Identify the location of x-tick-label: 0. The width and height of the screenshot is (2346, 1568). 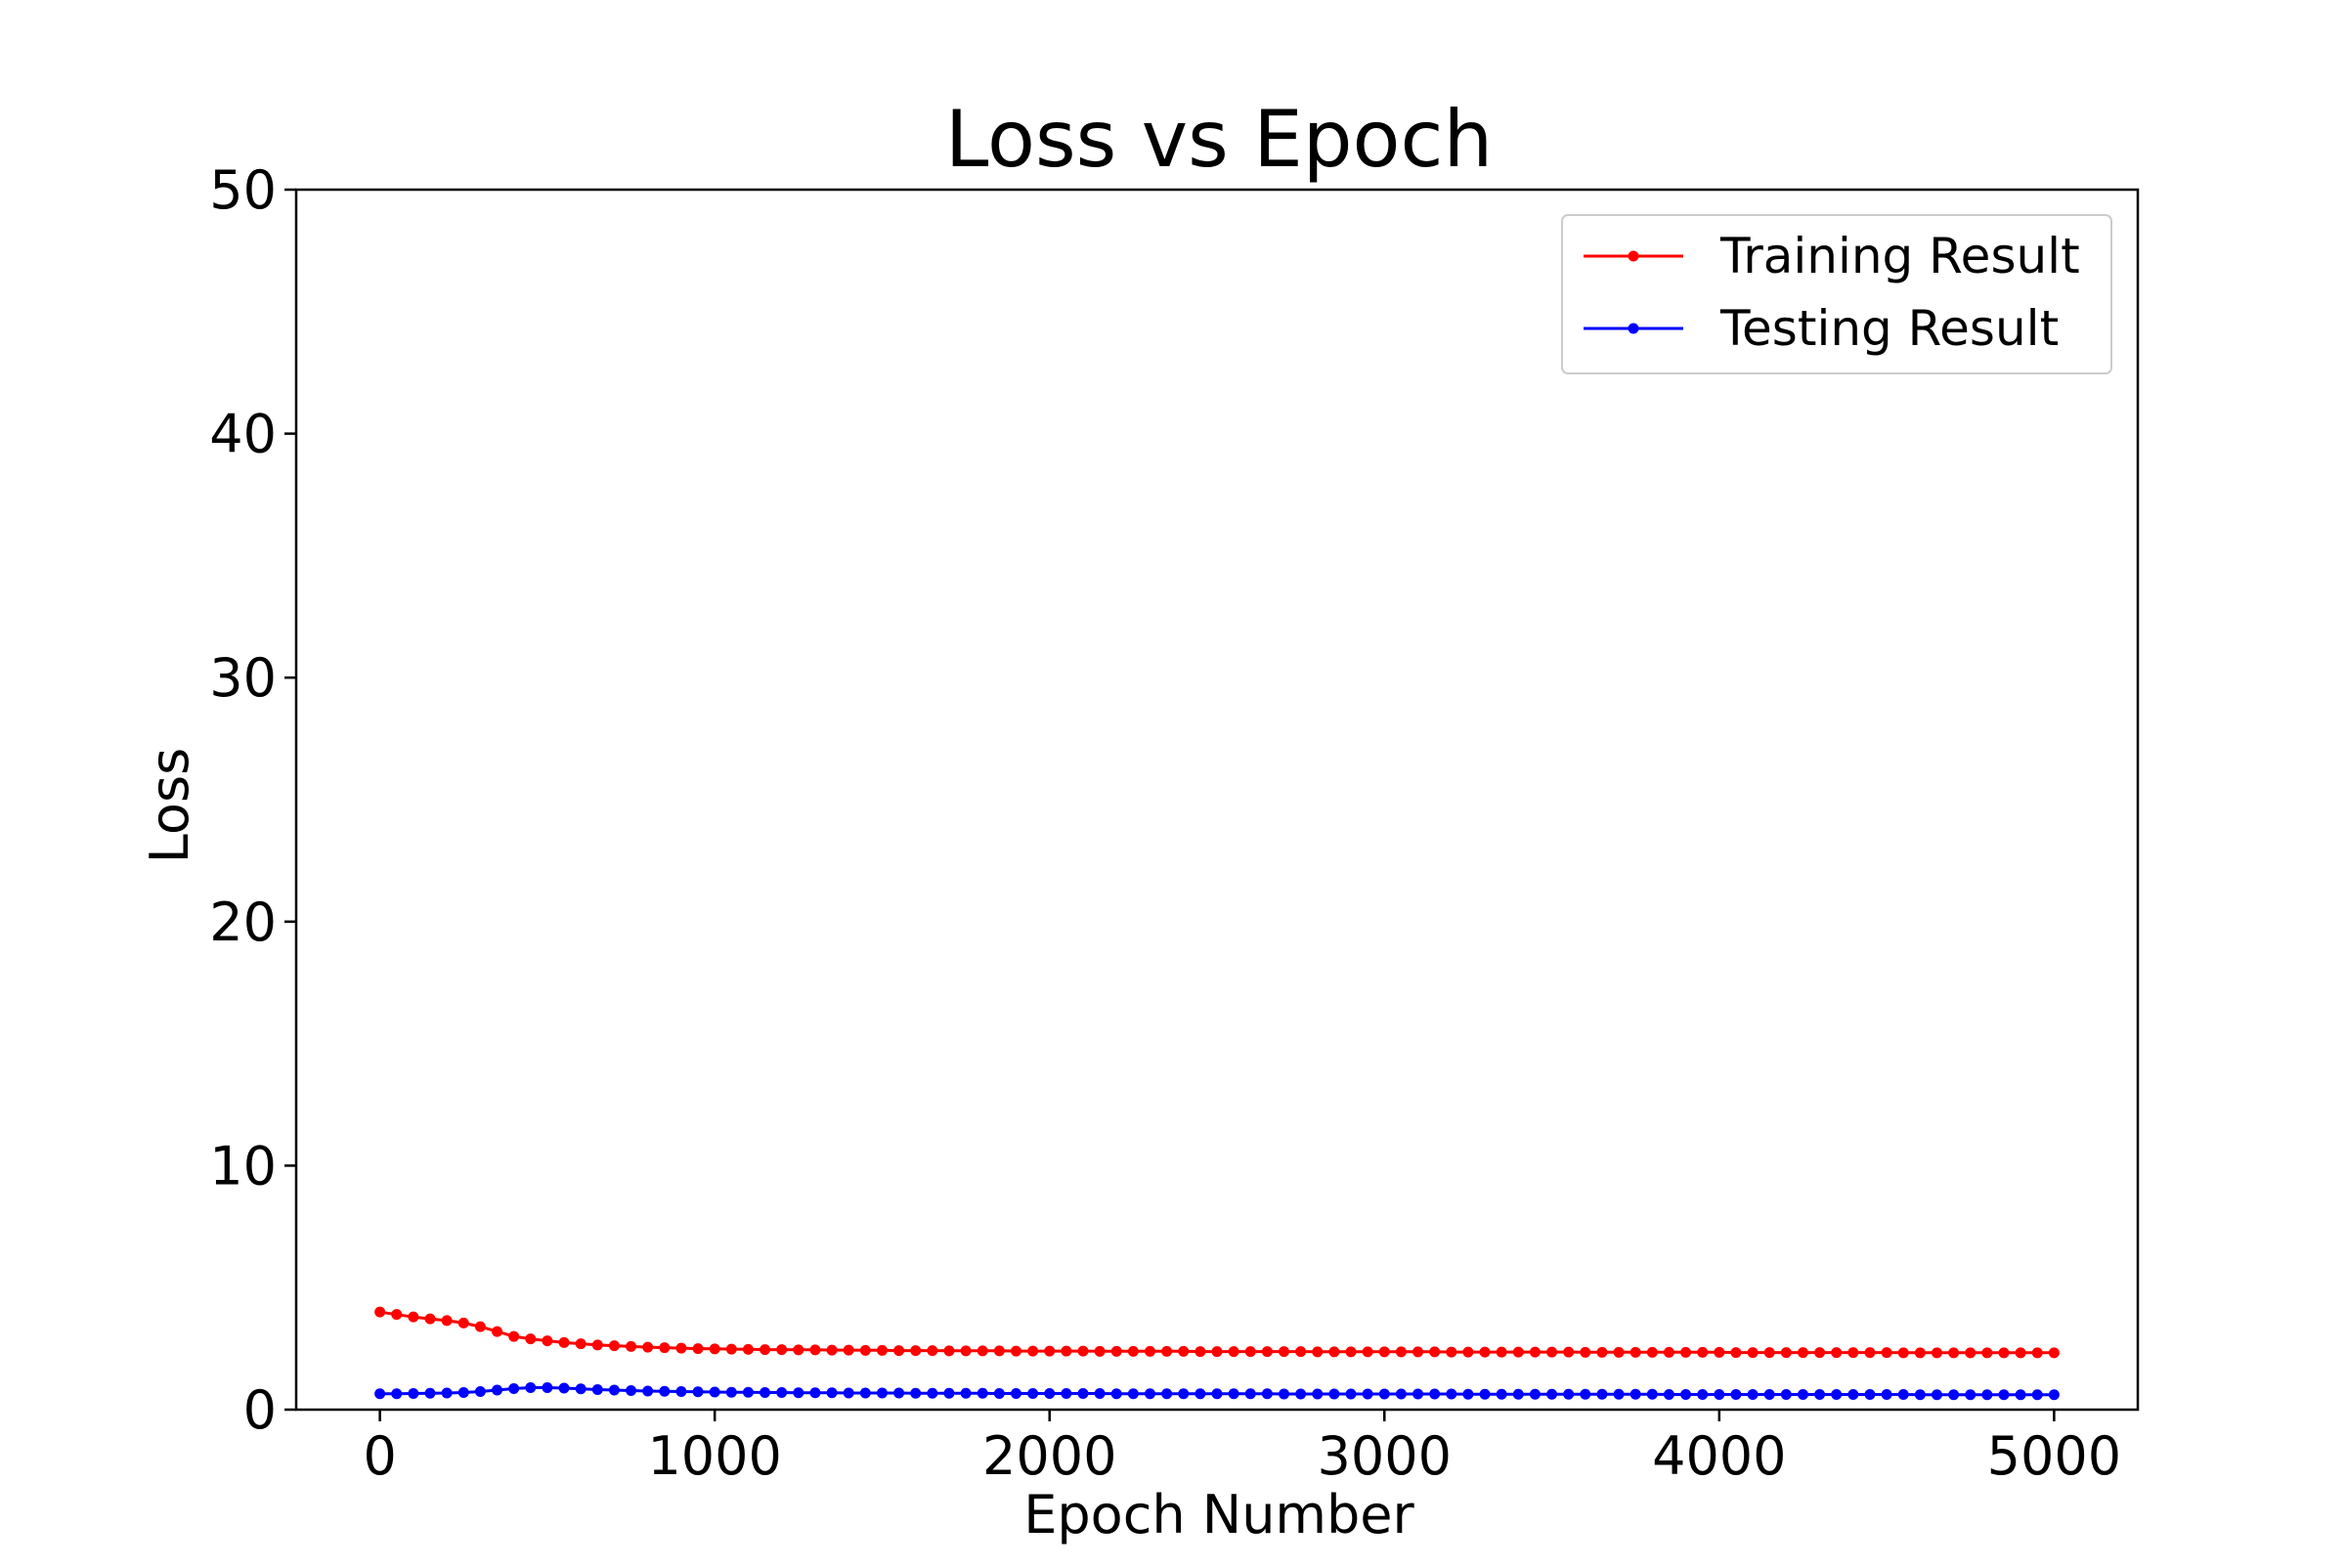
(379, 1456).